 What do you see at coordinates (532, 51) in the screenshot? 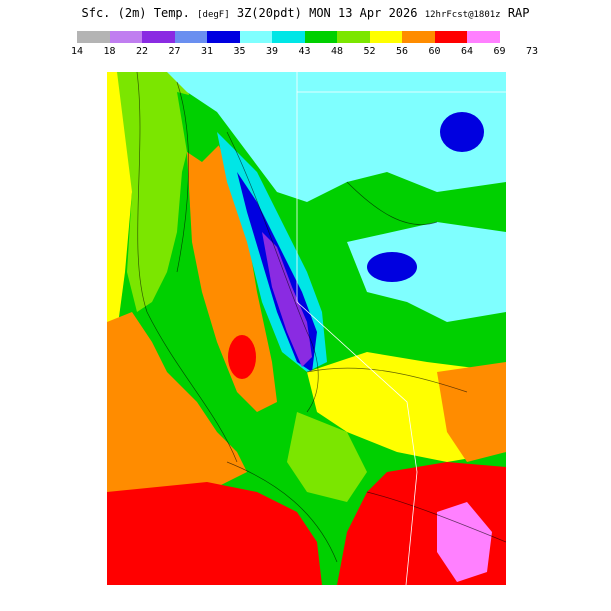
I see `legend-tick-label: 73` at bounding box center [532, 51].